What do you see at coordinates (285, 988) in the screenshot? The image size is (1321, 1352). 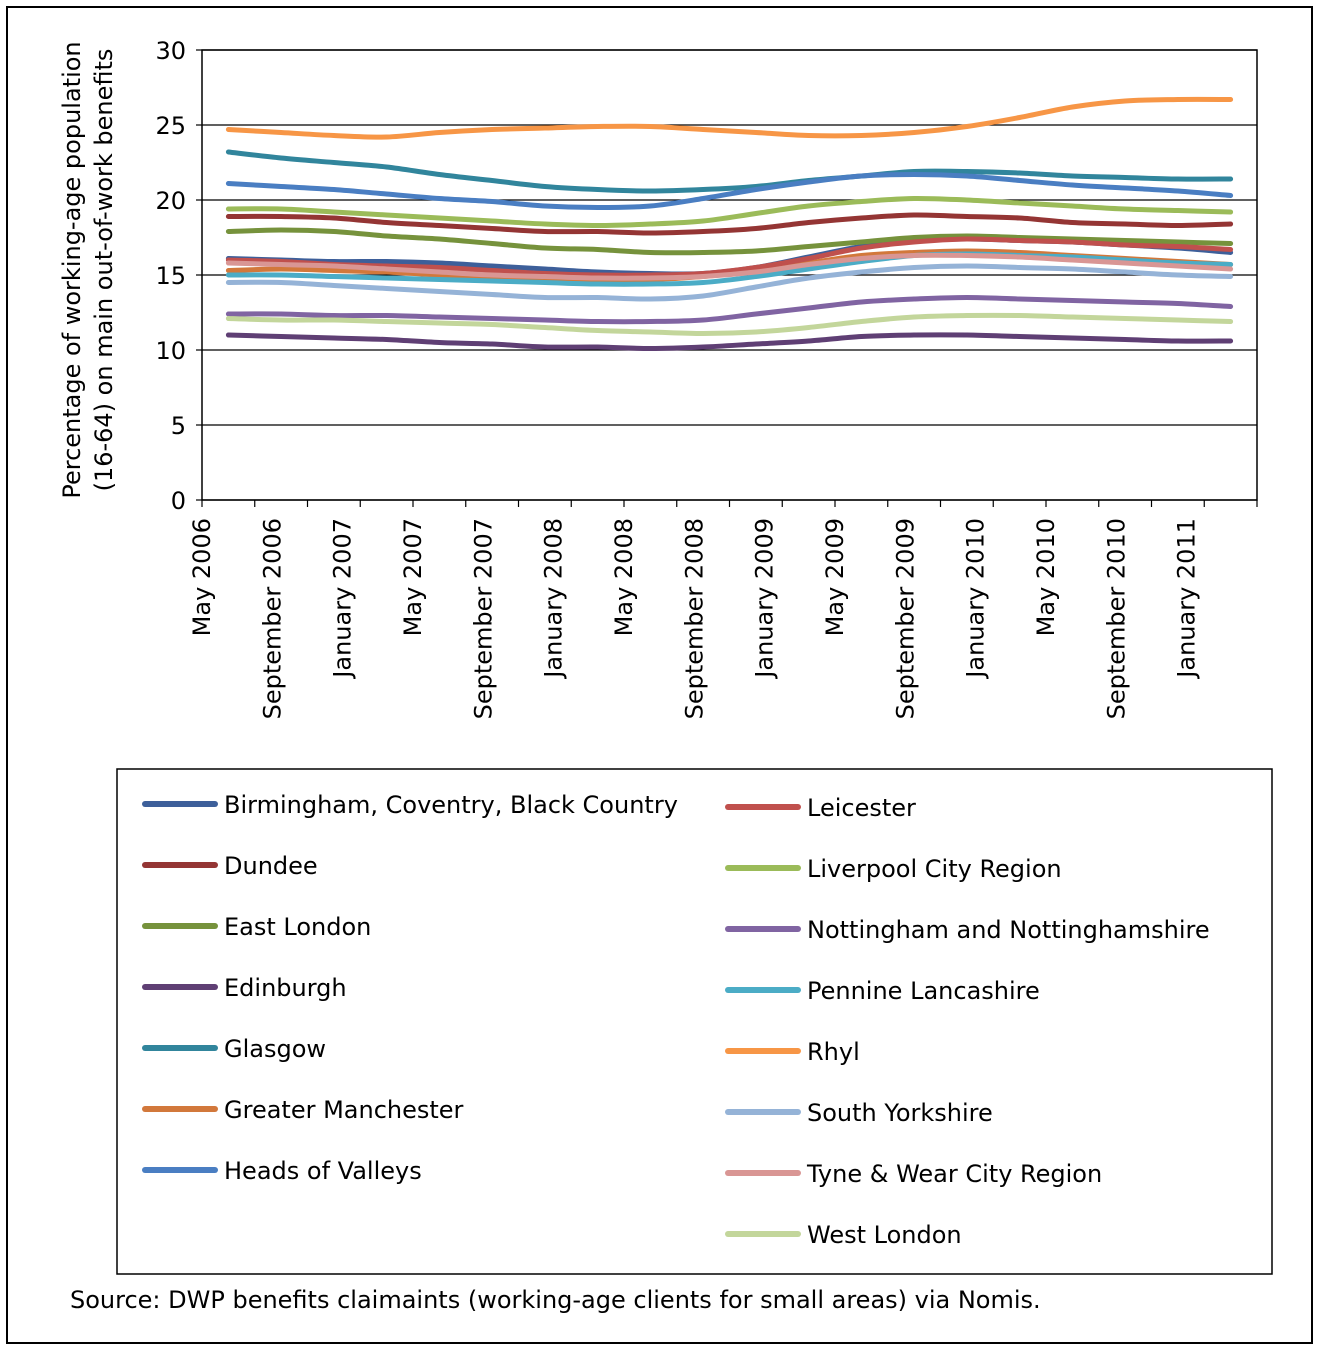 I see `legend-label: Edinburgh` at bounding box center [285, 988].